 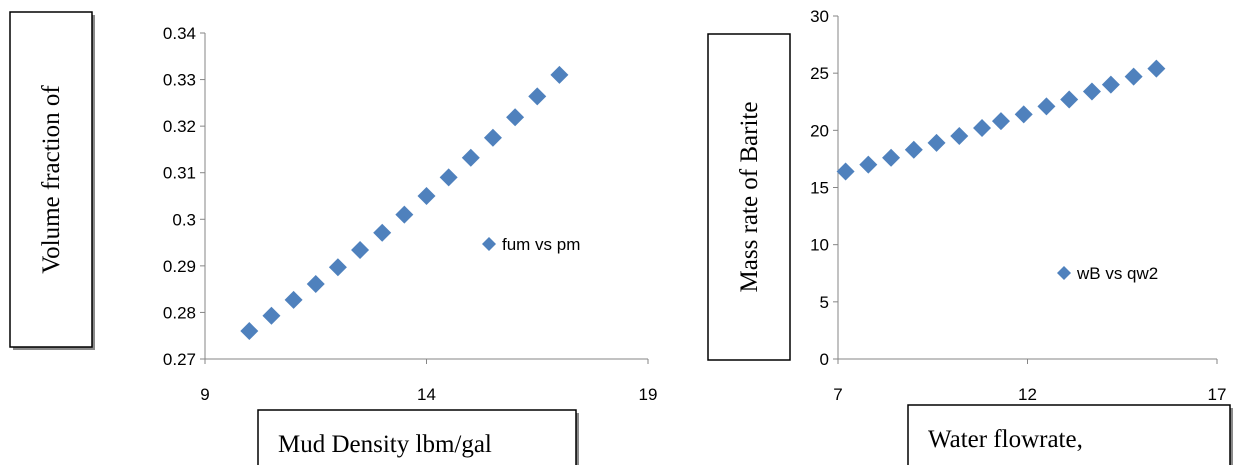 What do you see at coordinates (819, 130) in the screenshot?
I see `y-tick-label: 20` at bounding box center [819, 130].